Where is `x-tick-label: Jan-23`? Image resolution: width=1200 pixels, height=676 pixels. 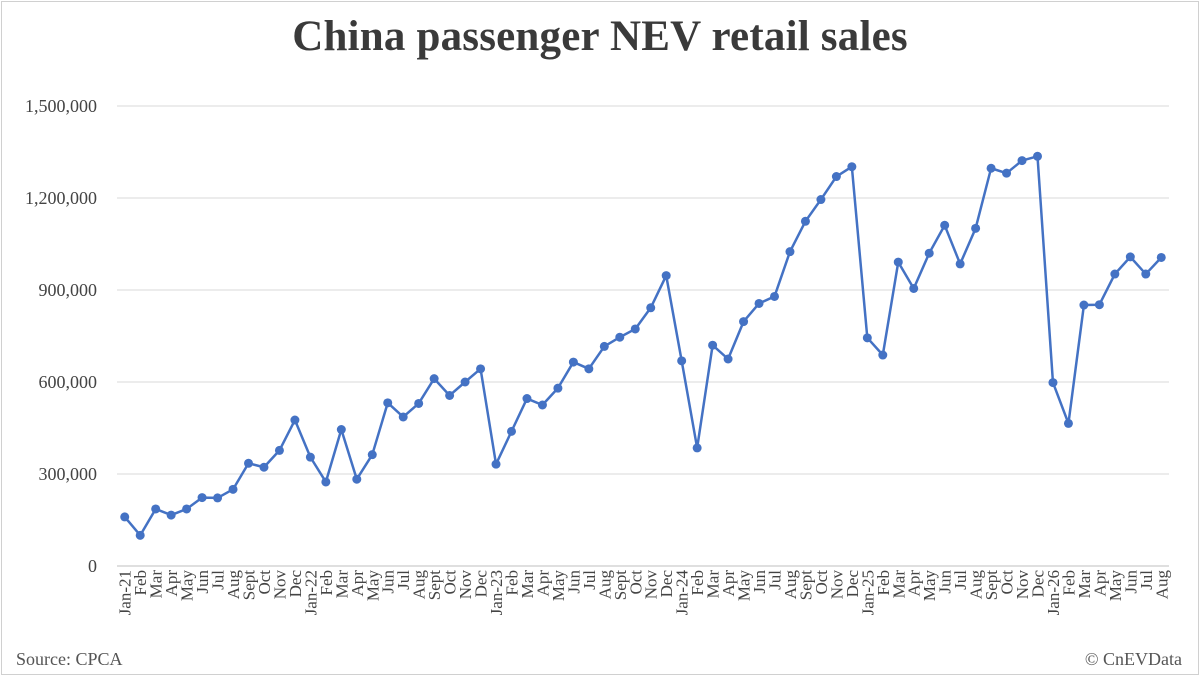 x-tick-label: Jan-23 is located at coordinates (496, 592).